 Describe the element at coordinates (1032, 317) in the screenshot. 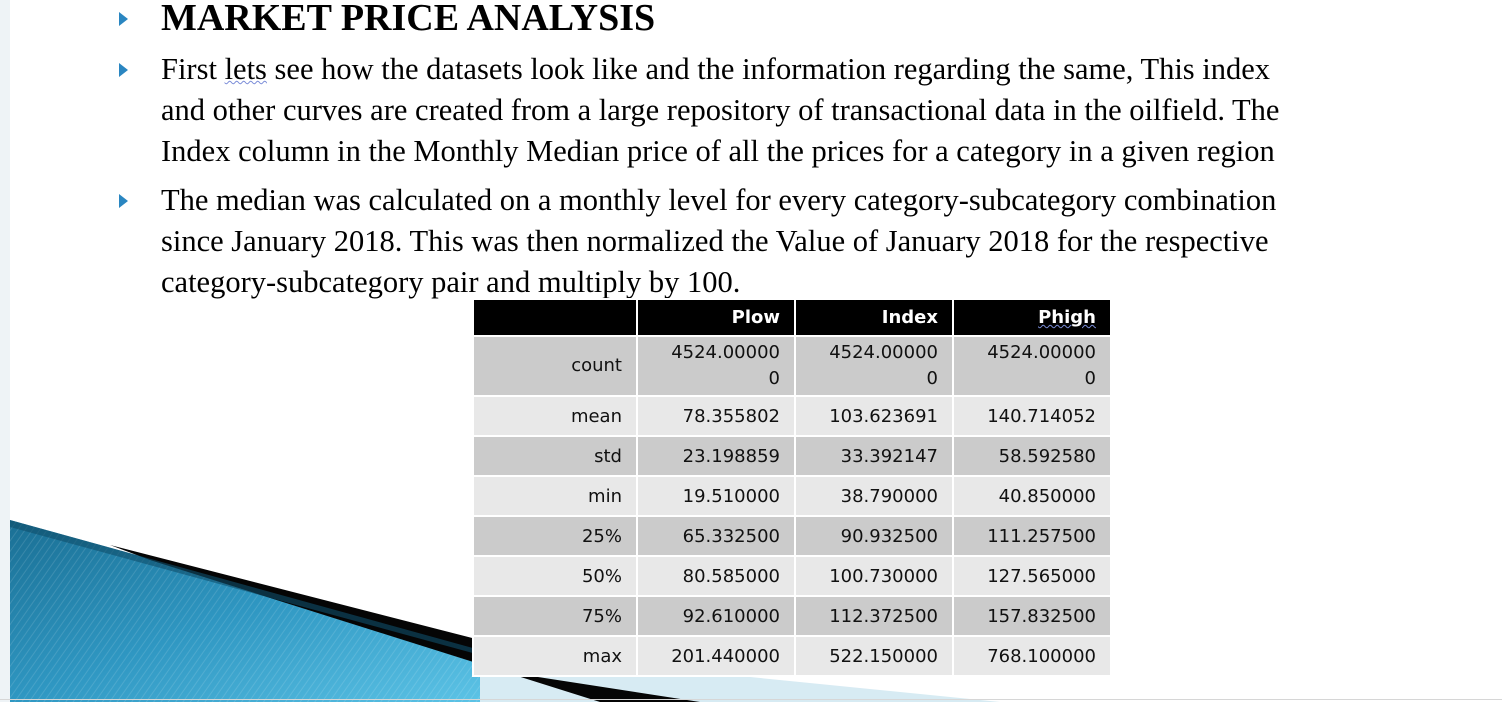

I see `header-phigh: Phigh` at that location.